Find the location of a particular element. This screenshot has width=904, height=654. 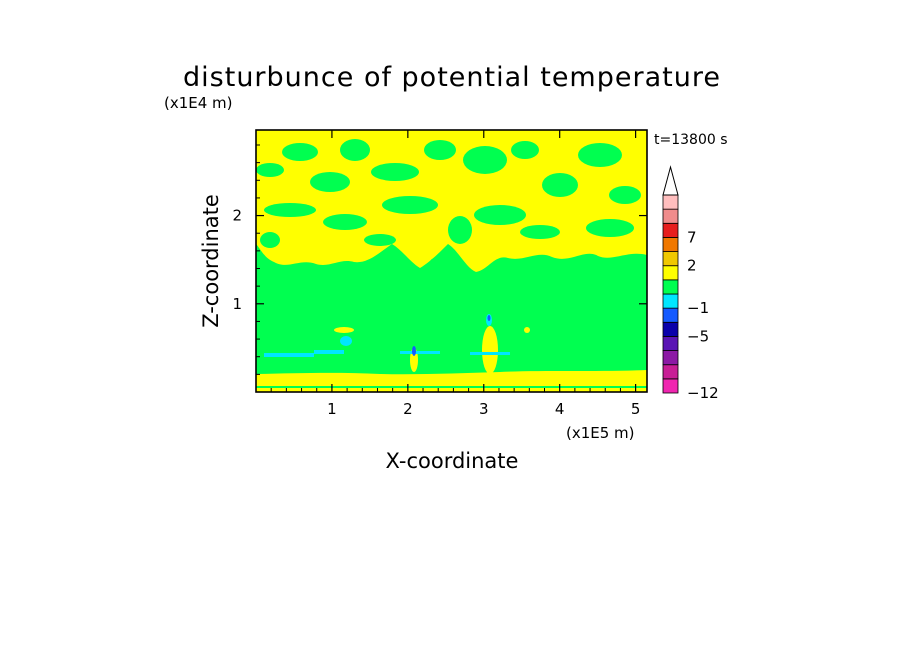

x-tick-label: 2 is located at coordinates (408, 409).